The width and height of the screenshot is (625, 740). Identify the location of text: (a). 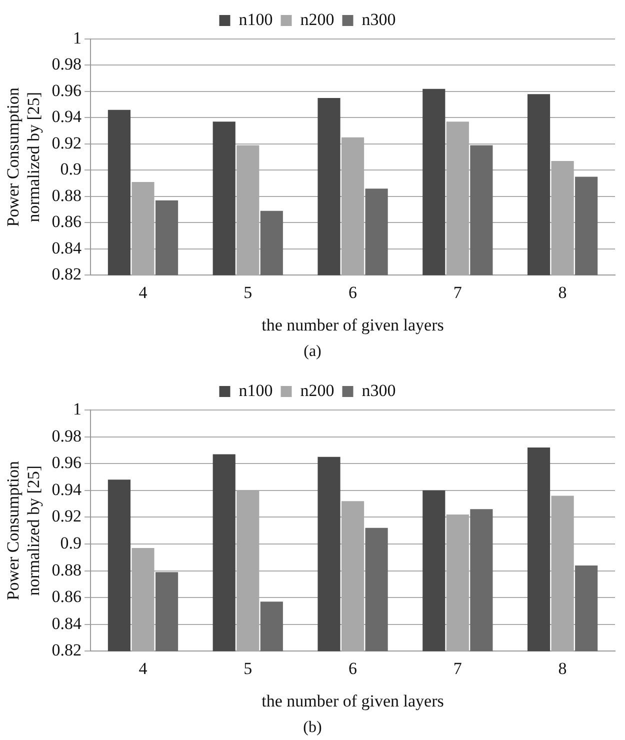
(312, 352).